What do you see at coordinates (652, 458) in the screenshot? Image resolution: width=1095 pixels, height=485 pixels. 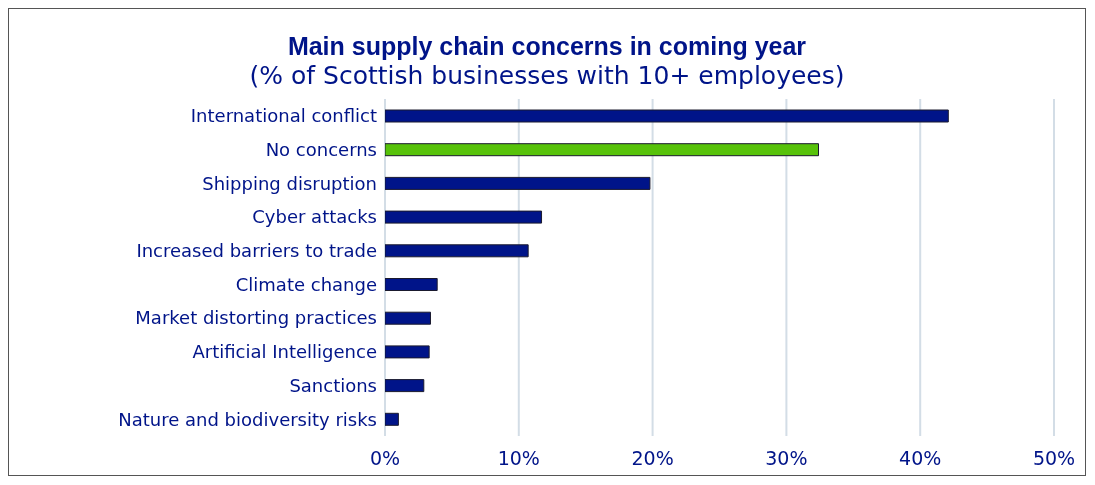 I see `x-tick-label: 20%` at bounding box center [652, 458].